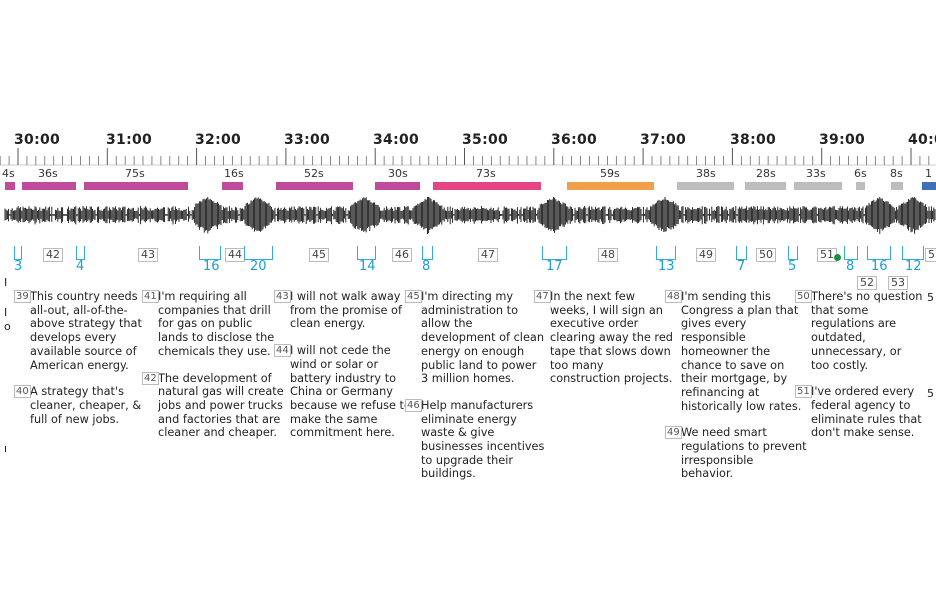 This screenshot has width=936, height=610. What do you see at coordinates (80, 266) in the screenshot?
I see `applause-count: 4` at bounding box center [80, 266].